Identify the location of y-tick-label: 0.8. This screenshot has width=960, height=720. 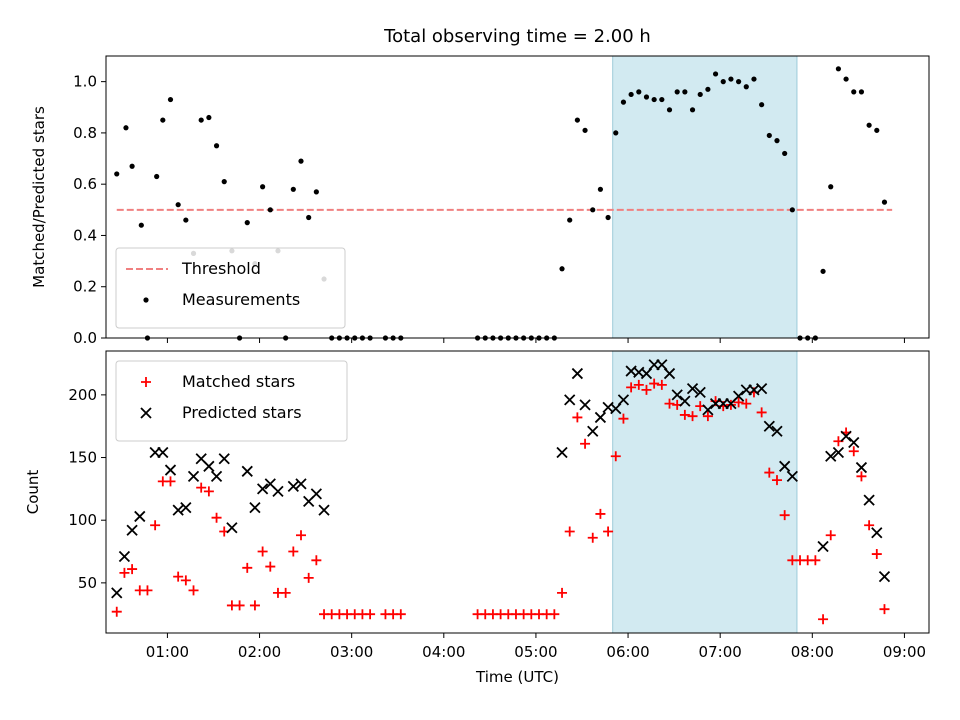
(85, 133).